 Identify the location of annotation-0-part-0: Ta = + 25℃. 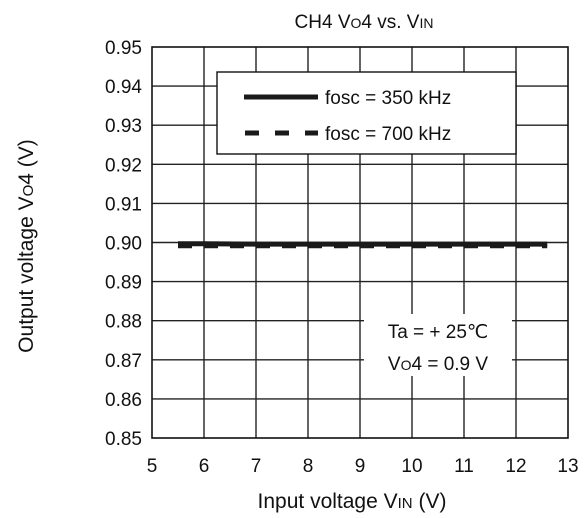
(438, 332).